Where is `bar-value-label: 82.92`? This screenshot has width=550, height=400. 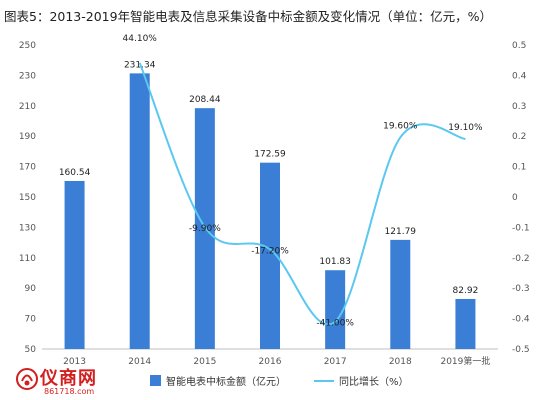
bar-value-label: 82.92 is located at coordinates (466, 291).